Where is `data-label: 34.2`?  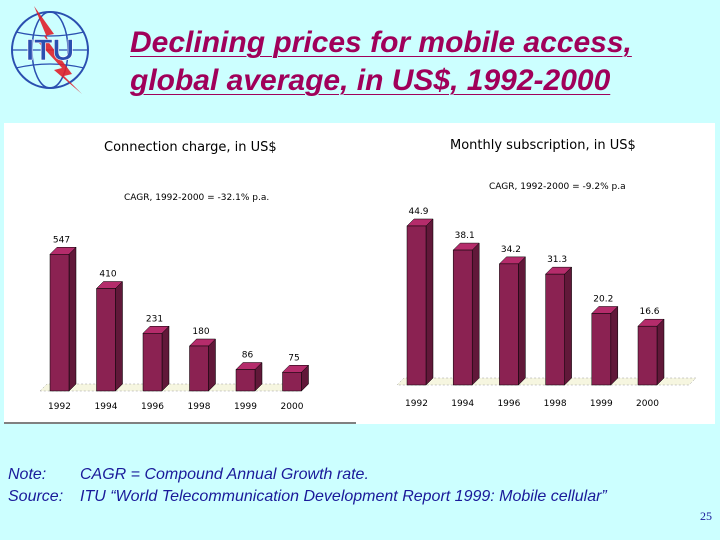
data-label: 34.2 is located at coordinates (511, 250).